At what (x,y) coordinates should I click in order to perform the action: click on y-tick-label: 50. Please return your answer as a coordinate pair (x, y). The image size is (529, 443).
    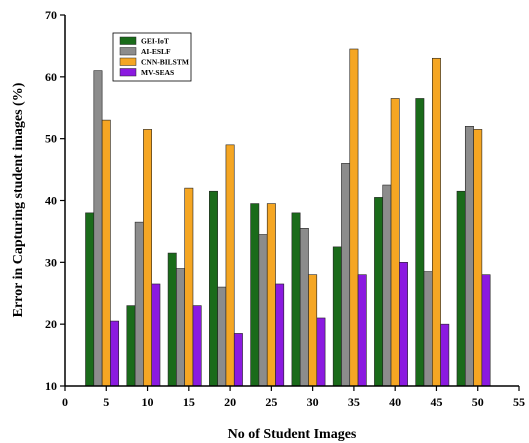
    Looking at the image, I should click on (51, 139).